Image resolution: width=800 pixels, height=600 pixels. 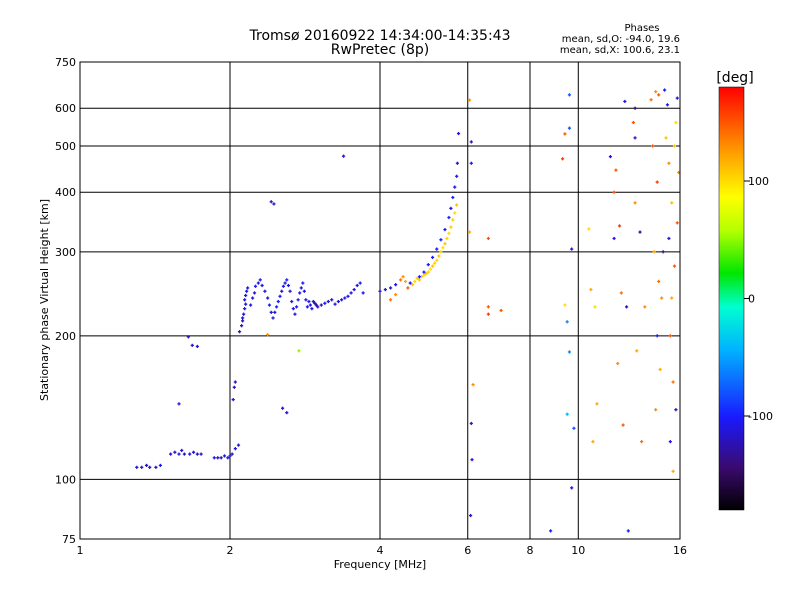 What do you see at coordinates (641, 28) in the screenshot?
I see `stats-heading: Phases` at bounding box center [641, 28].